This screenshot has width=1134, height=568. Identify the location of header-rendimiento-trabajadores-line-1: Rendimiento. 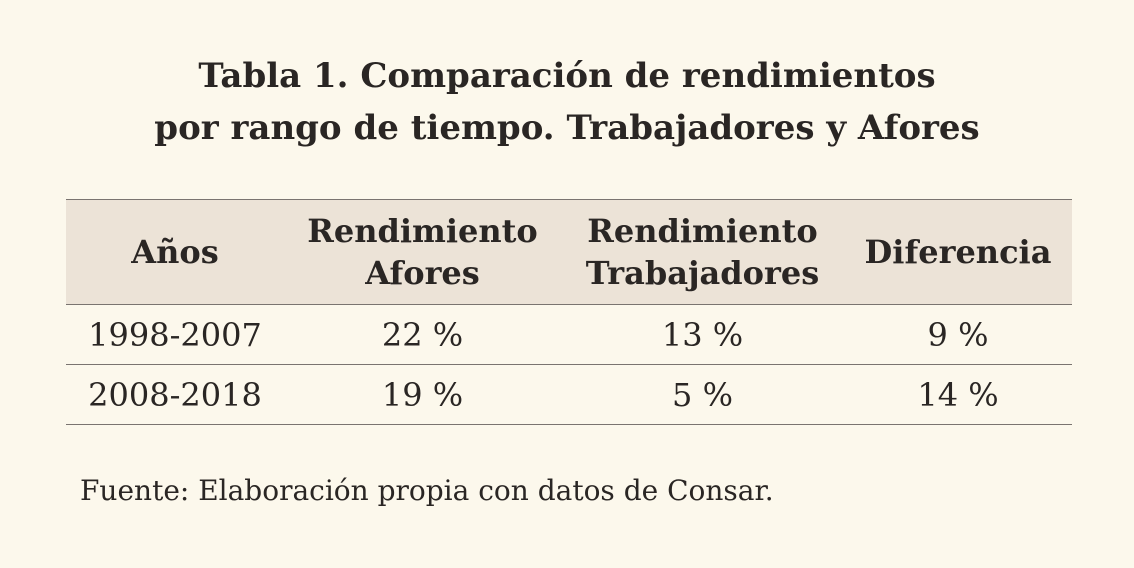
(702, 231).